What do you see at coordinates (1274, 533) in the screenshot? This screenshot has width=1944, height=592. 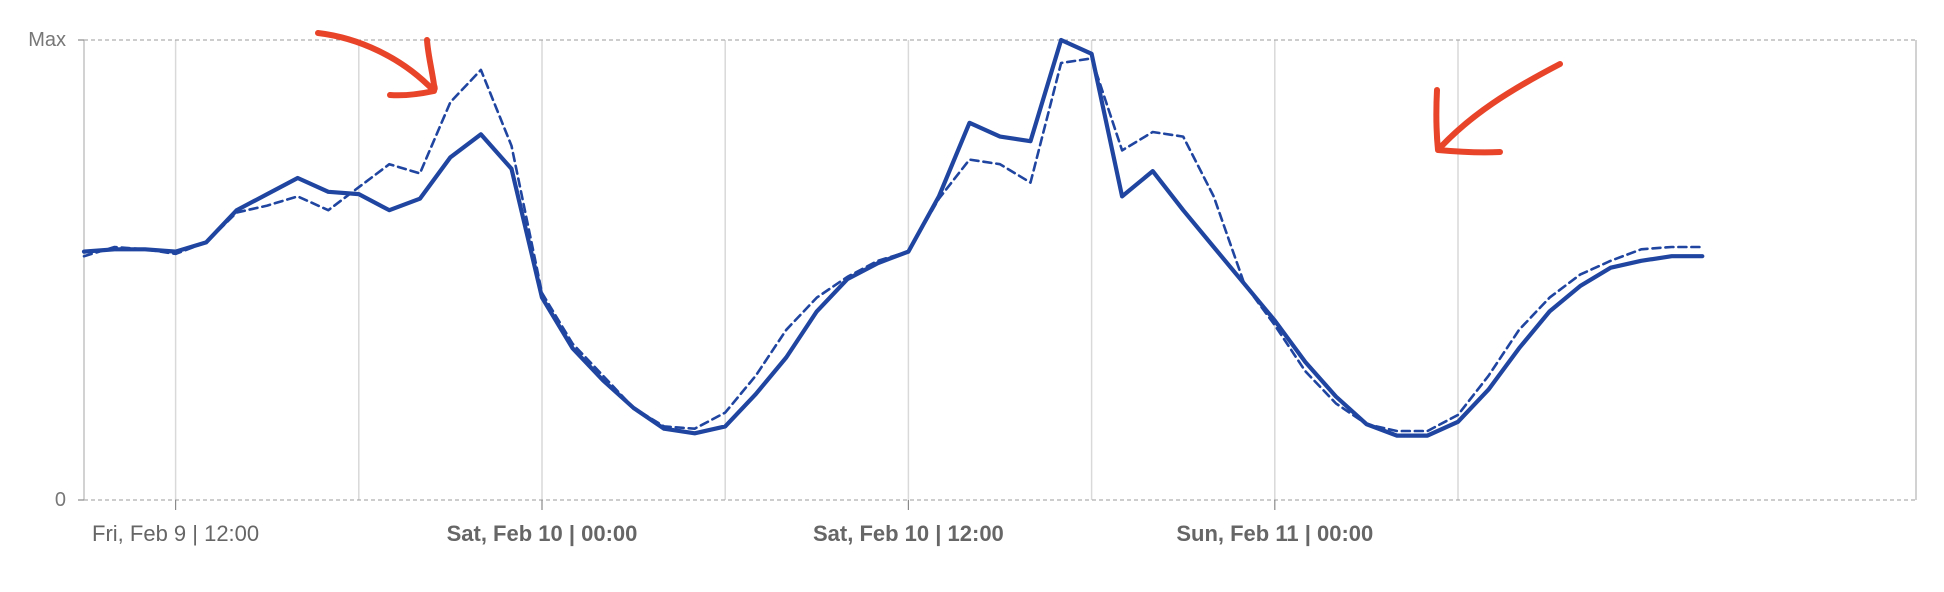 I see `x-tick-label: Sun, Feb 11 | 00:00` at bounding box center [1274, 533].